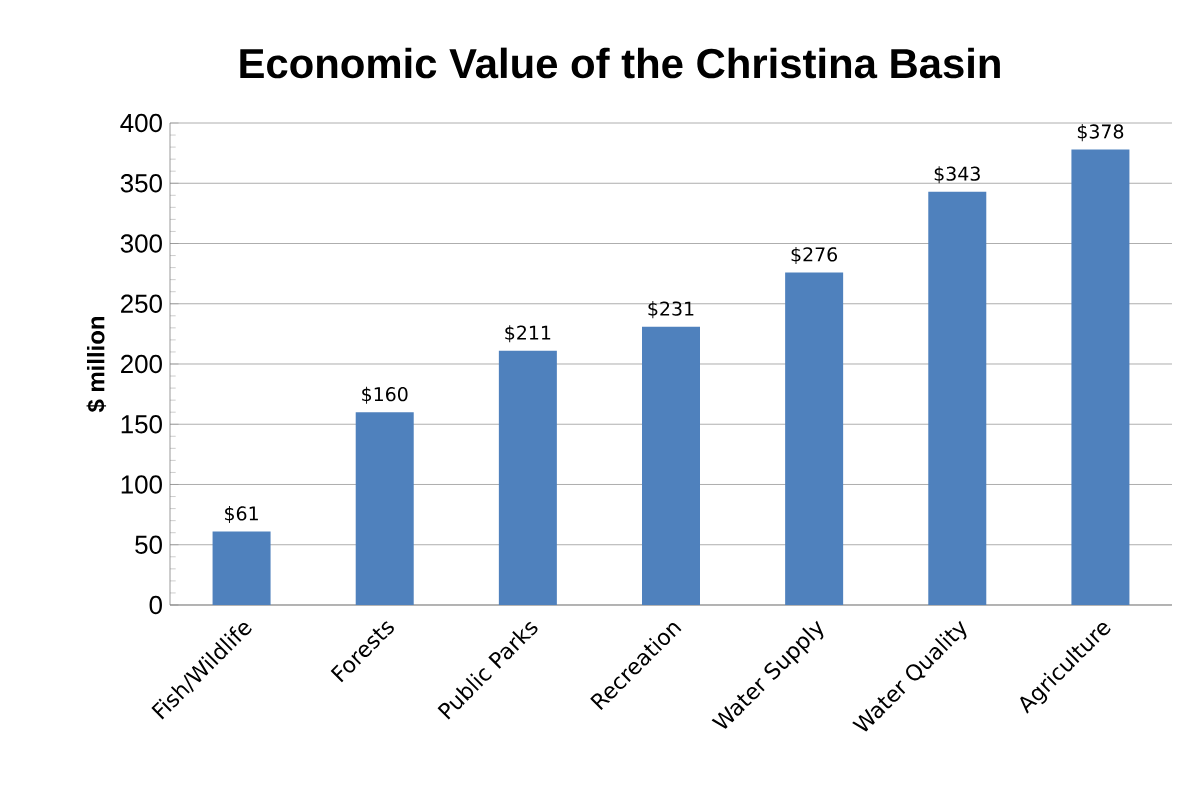  Describe the element at coordinates (96, 364) in the screenshot. I see `y-axis-title: $ million` at that location.